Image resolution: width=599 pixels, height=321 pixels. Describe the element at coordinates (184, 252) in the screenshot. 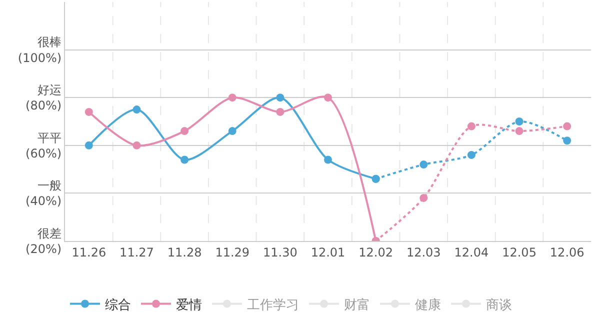

I see `x-tick-label: 11.28` at that location.